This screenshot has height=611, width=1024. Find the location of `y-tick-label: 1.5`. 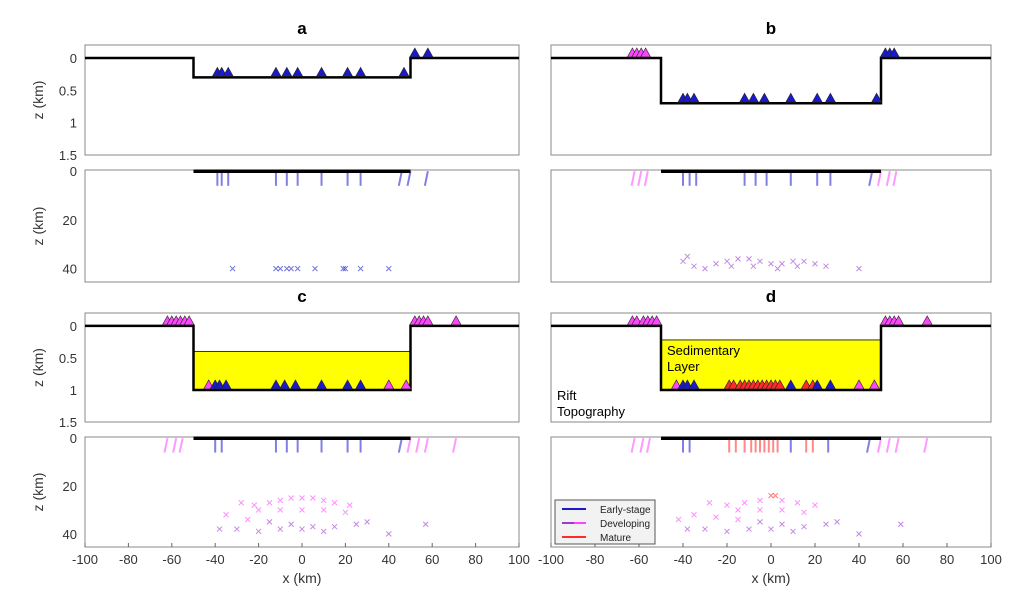

y-tick-label: 1.5 is located at coordinates (68, 155).